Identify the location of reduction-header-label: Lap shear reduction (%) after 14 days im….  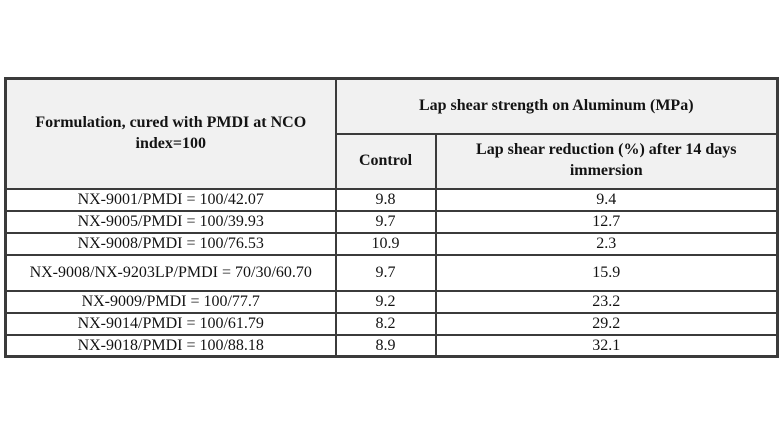
(606, 160).